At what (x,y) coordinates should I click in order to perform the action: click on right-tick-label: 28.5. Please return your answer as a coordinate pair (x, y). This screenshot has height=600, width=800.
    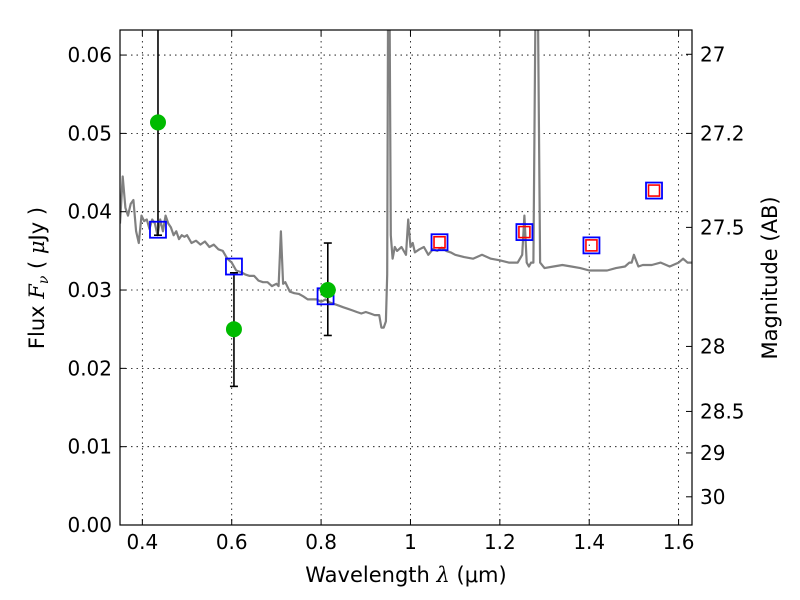
    Looking at the image, I should click on (722, 411).